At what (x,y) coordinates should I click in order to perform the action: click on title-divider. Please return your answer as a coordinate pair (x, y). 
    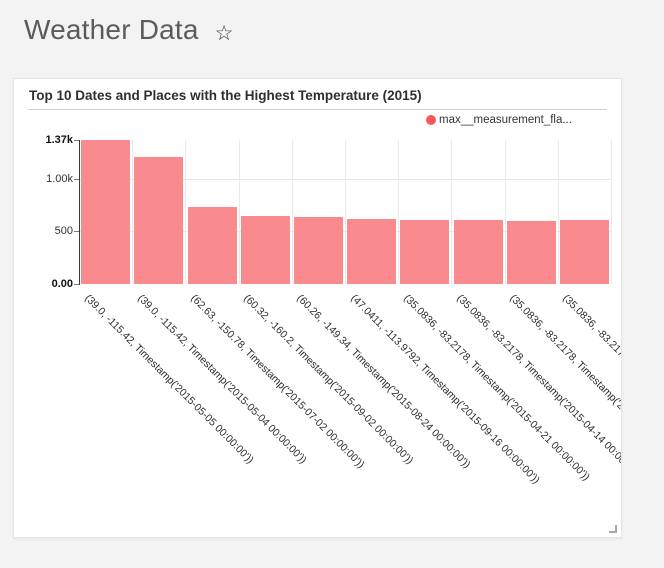
    Looking at the image, I should click on (318, 109).